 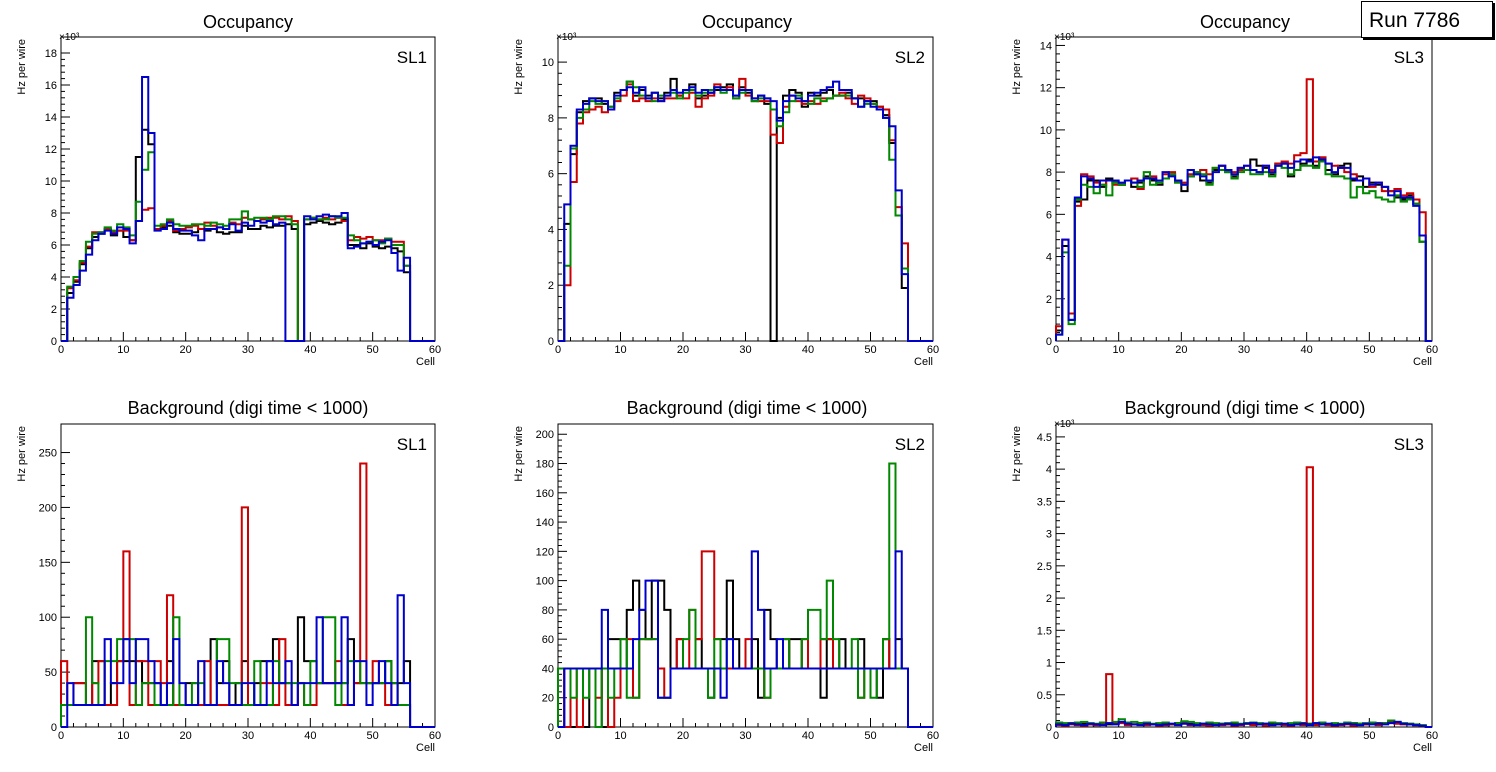 What do you see at coordinates (545, 465) in the screenshot?
I see `y-tick-label: 180` at bounding box center [545, 465].